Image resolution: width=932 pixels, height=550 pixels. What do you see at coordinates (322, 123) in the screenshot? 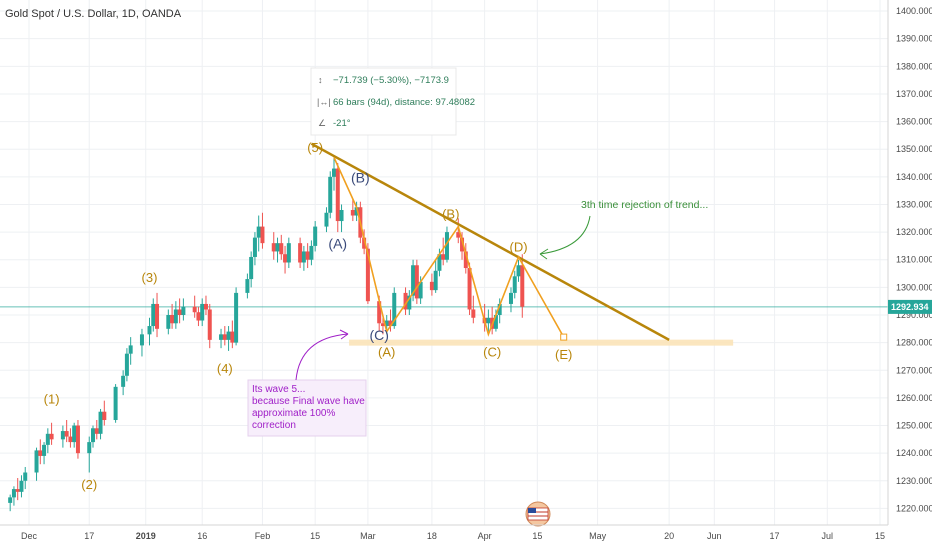
I see `angle-icon: ∠` at bounding box center [322, 123].